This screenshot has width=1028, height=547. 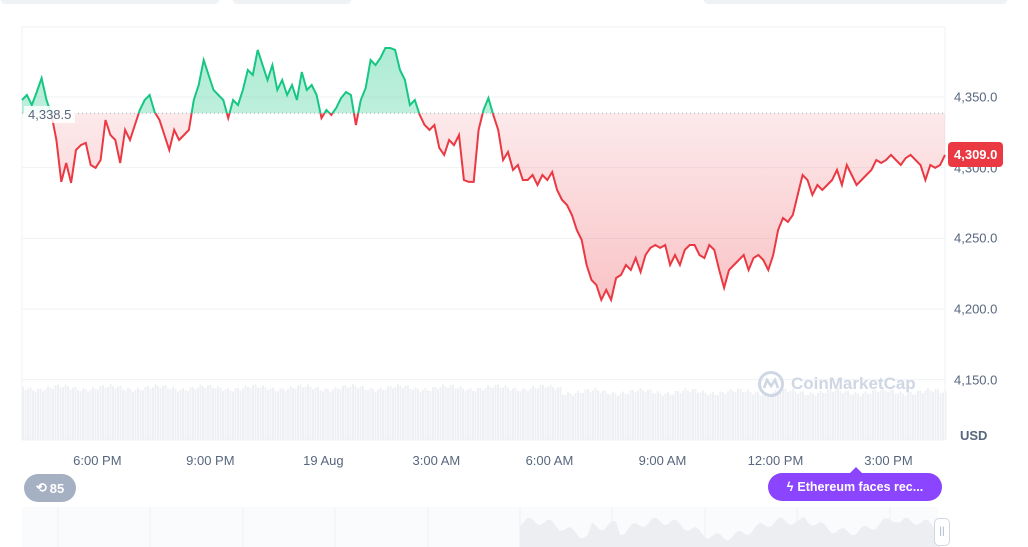 I want to click on history-button: ⟲ 85, so click(x=50, y=488).